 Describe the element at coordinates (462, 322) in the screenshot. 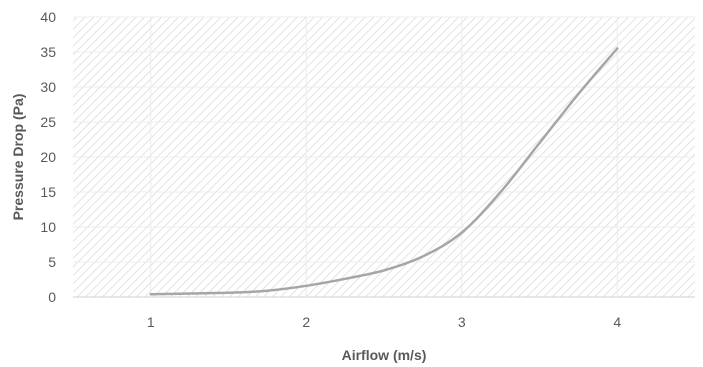

I see `x-tick-label: 3` at that location.